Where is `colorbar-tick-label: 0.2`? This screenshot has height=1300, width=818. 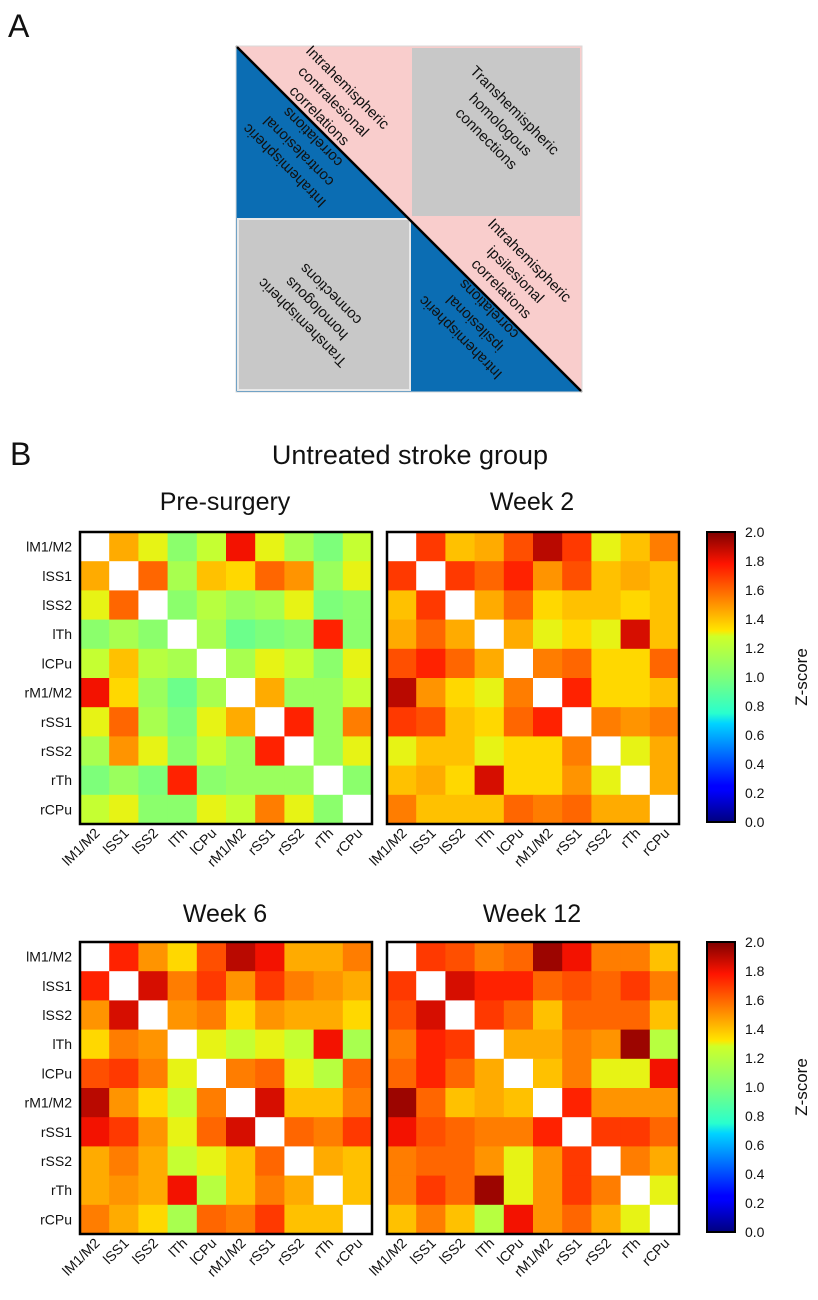 colorbar-tick-label: 0.2 is located at coordinates (755, 1203).